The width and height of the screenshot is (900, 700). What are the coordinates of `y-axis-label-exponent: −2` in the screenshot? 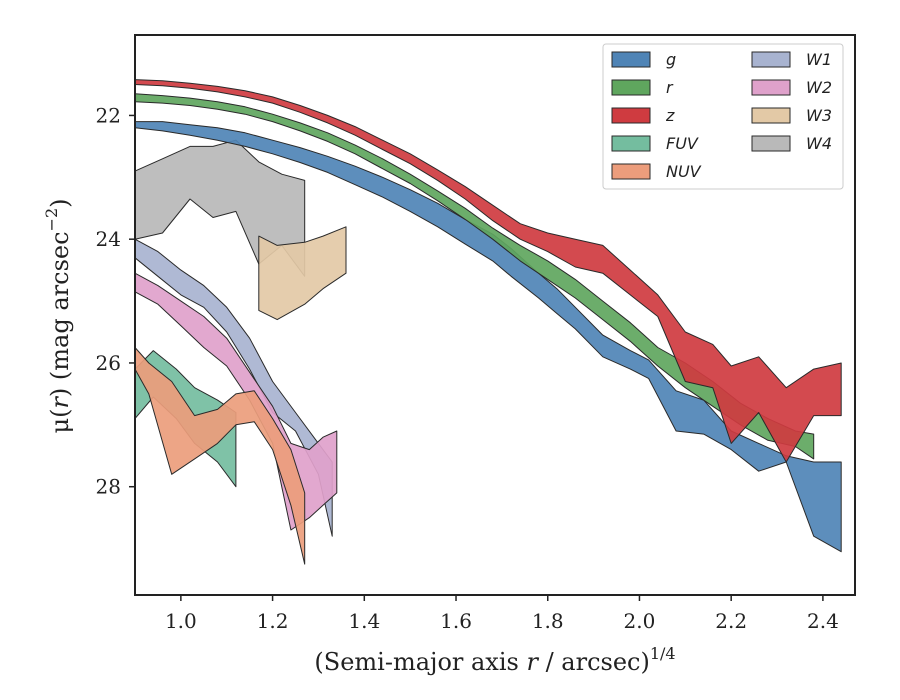 It's located at (51, 220).